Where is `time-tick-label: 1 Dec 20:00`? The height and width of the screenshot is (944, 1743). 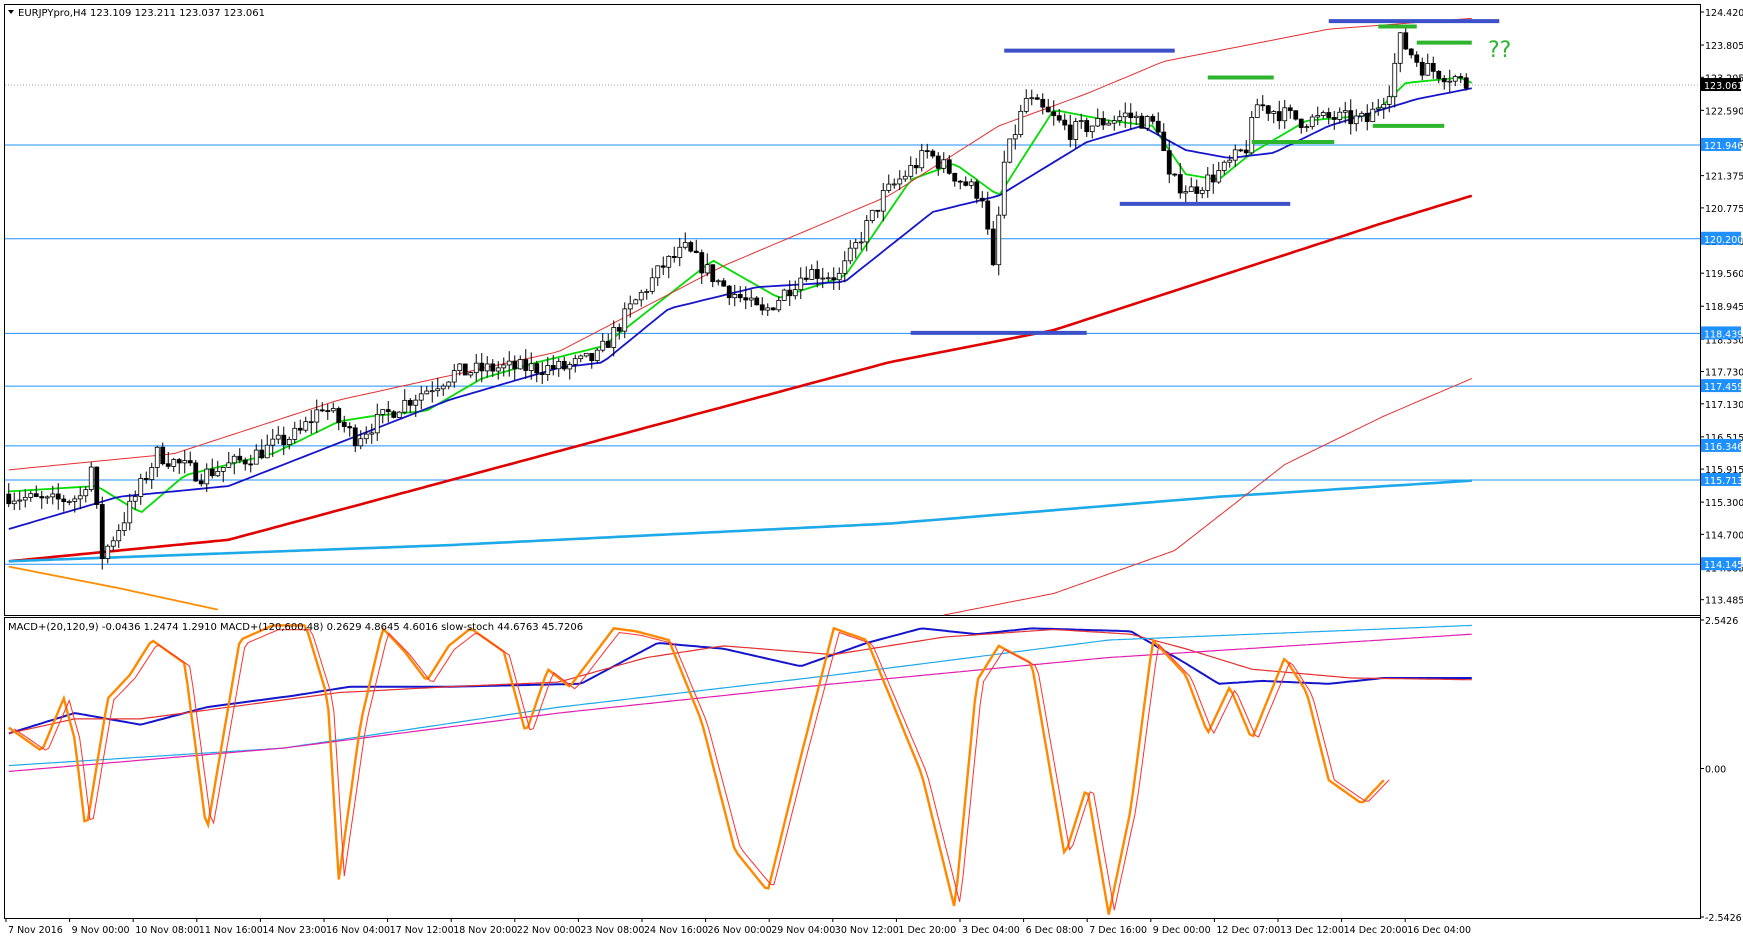 time-tick-label: 1 Dec 20:00 is located at coordinates (927, 930).